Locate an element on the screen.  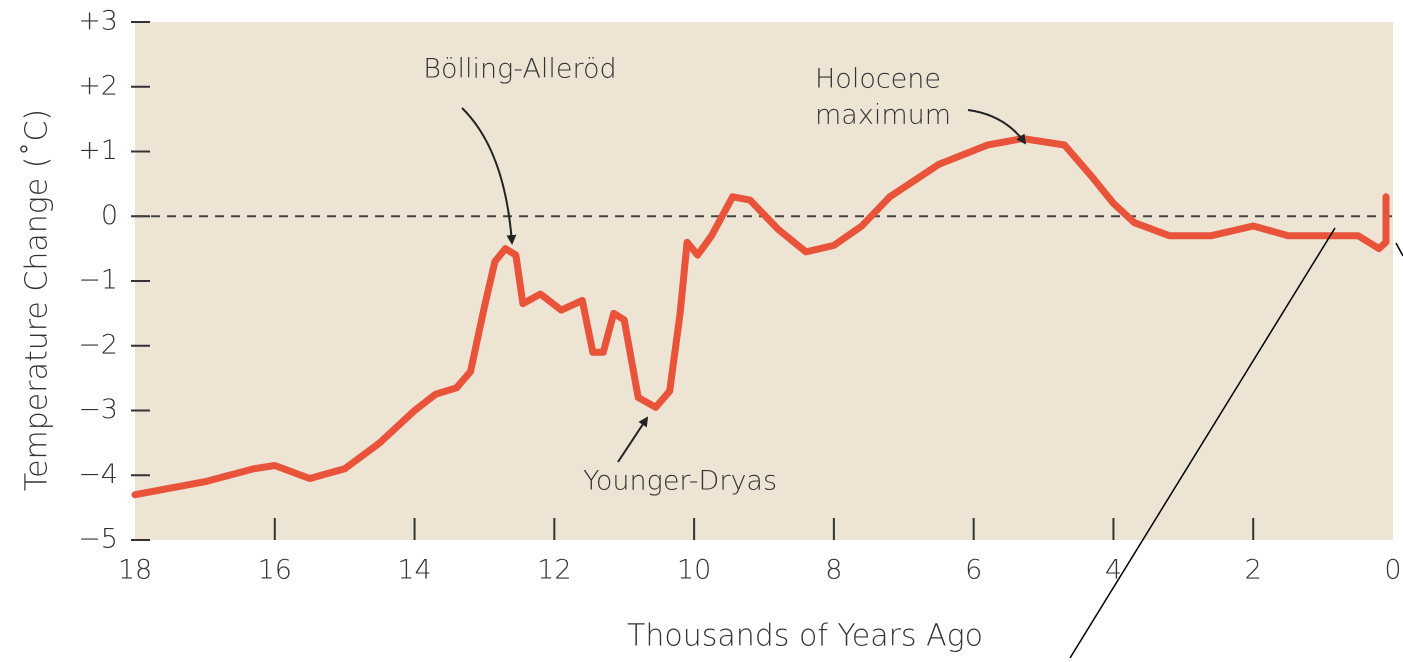
x-tick-label: 18 is located at coordinates (135, 570).